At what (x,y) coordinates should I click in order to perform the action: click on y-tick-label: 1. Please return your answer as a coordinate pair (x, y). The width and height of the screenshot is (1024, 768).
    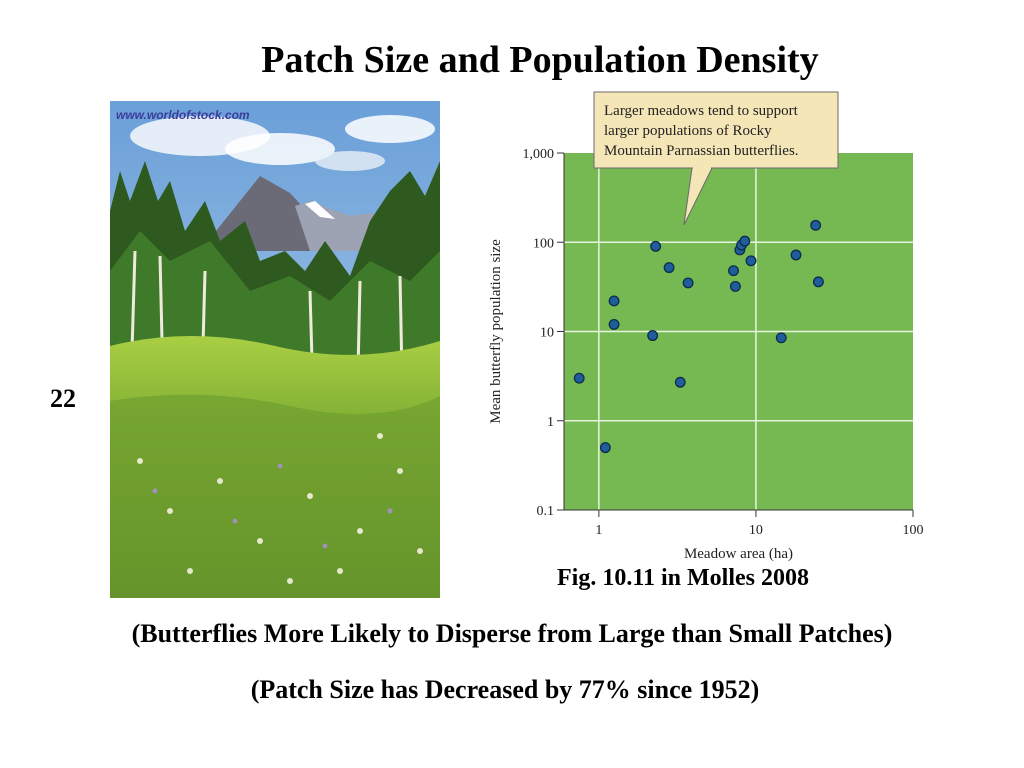
    Looking at the image, I should click on (550, 422).